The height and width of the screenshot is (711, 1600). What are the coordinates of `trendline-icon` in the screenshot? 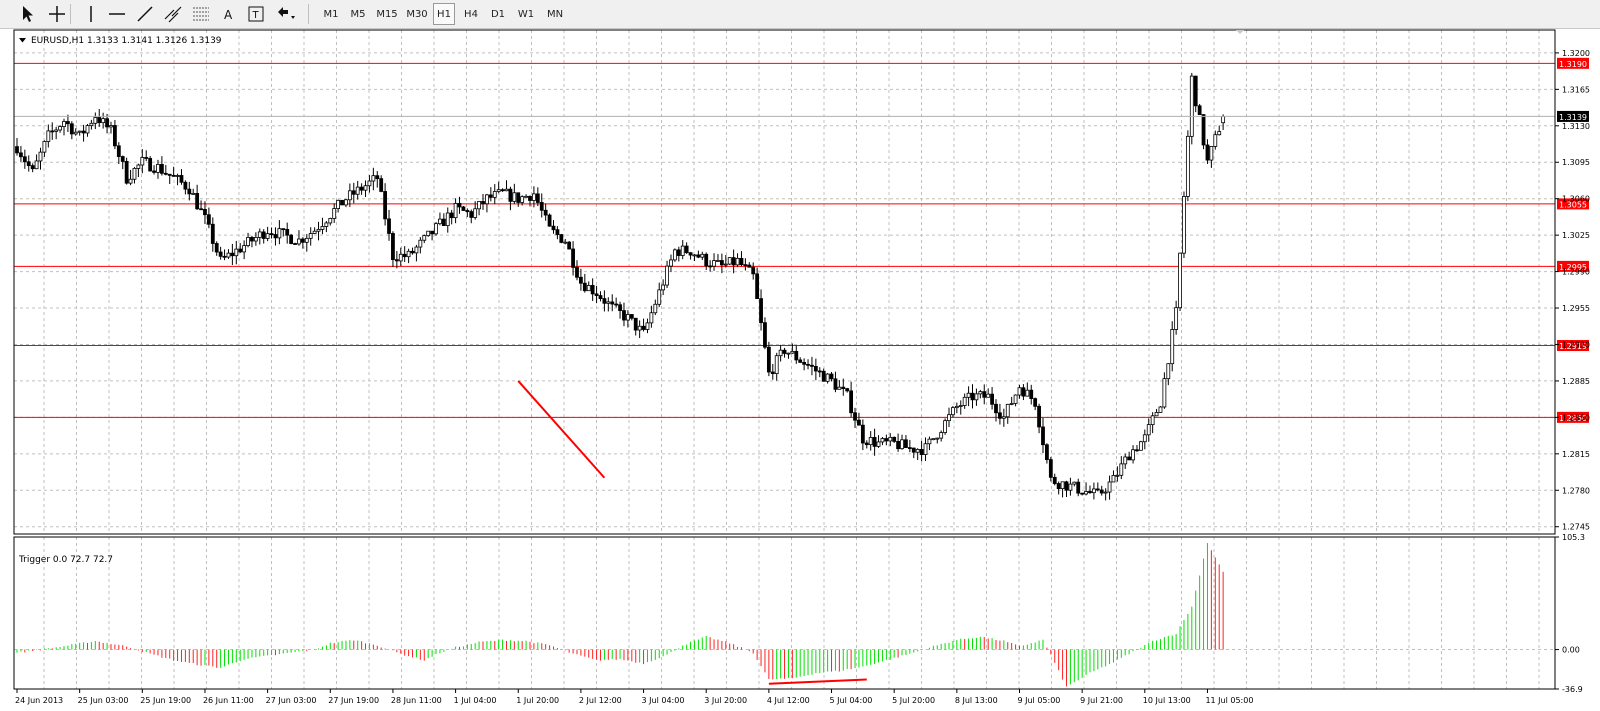 It's located at (145, 14).